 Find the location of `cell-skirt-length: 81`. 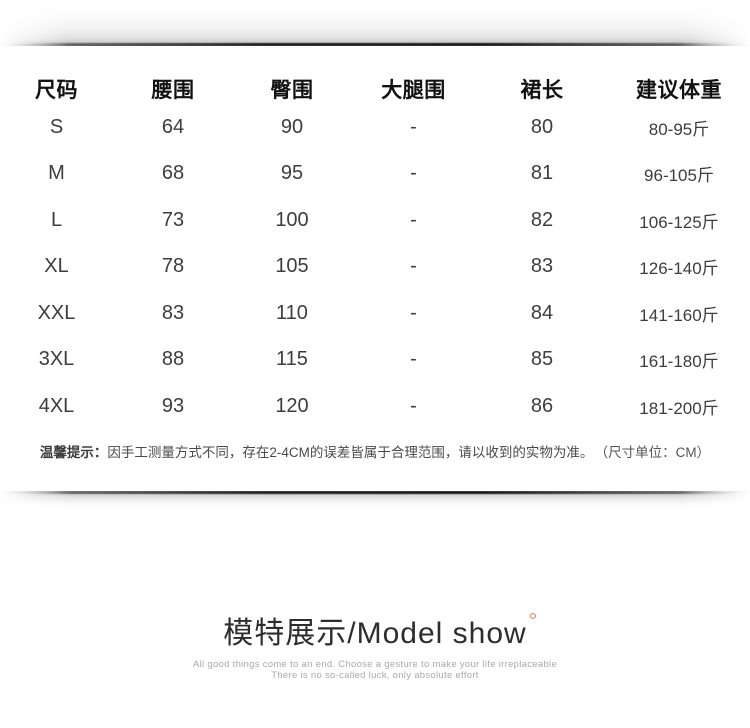

cell-skirt-length: 81 is located at coordinates (542, 173).